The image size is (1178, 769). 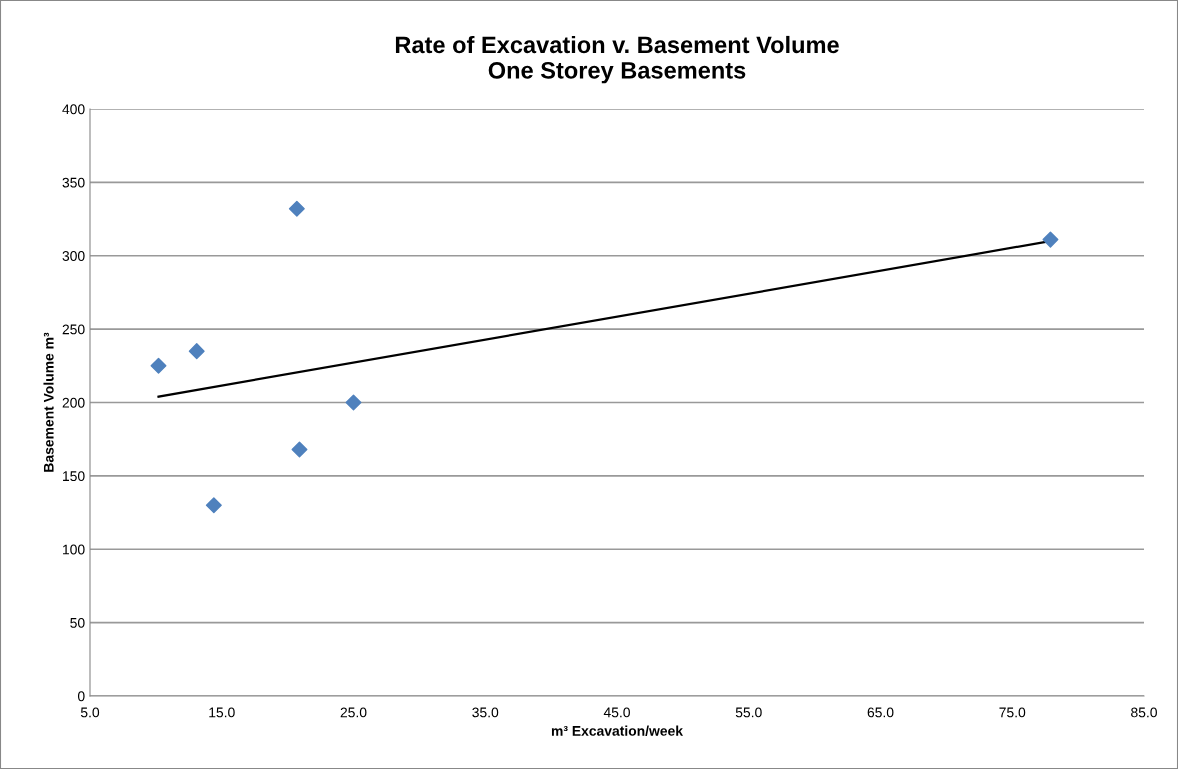 I want to click on x-tick-label: 35.0, so click(x=485, y=712).